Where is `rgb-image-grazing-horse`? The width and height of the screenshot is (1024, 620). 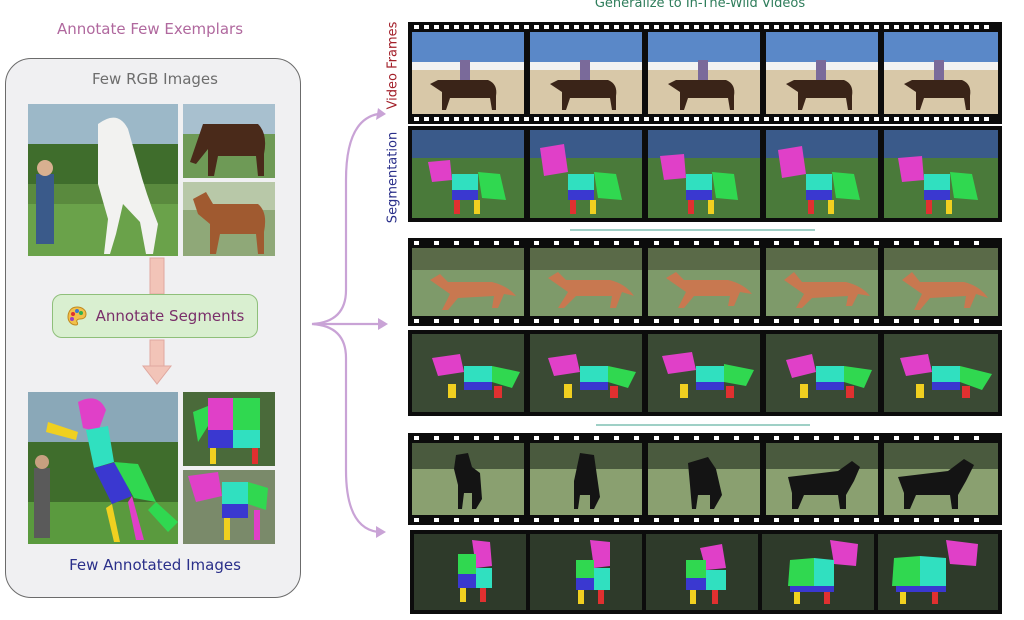
rgb-image-grazing-horse is located at coordinates (229, 141).